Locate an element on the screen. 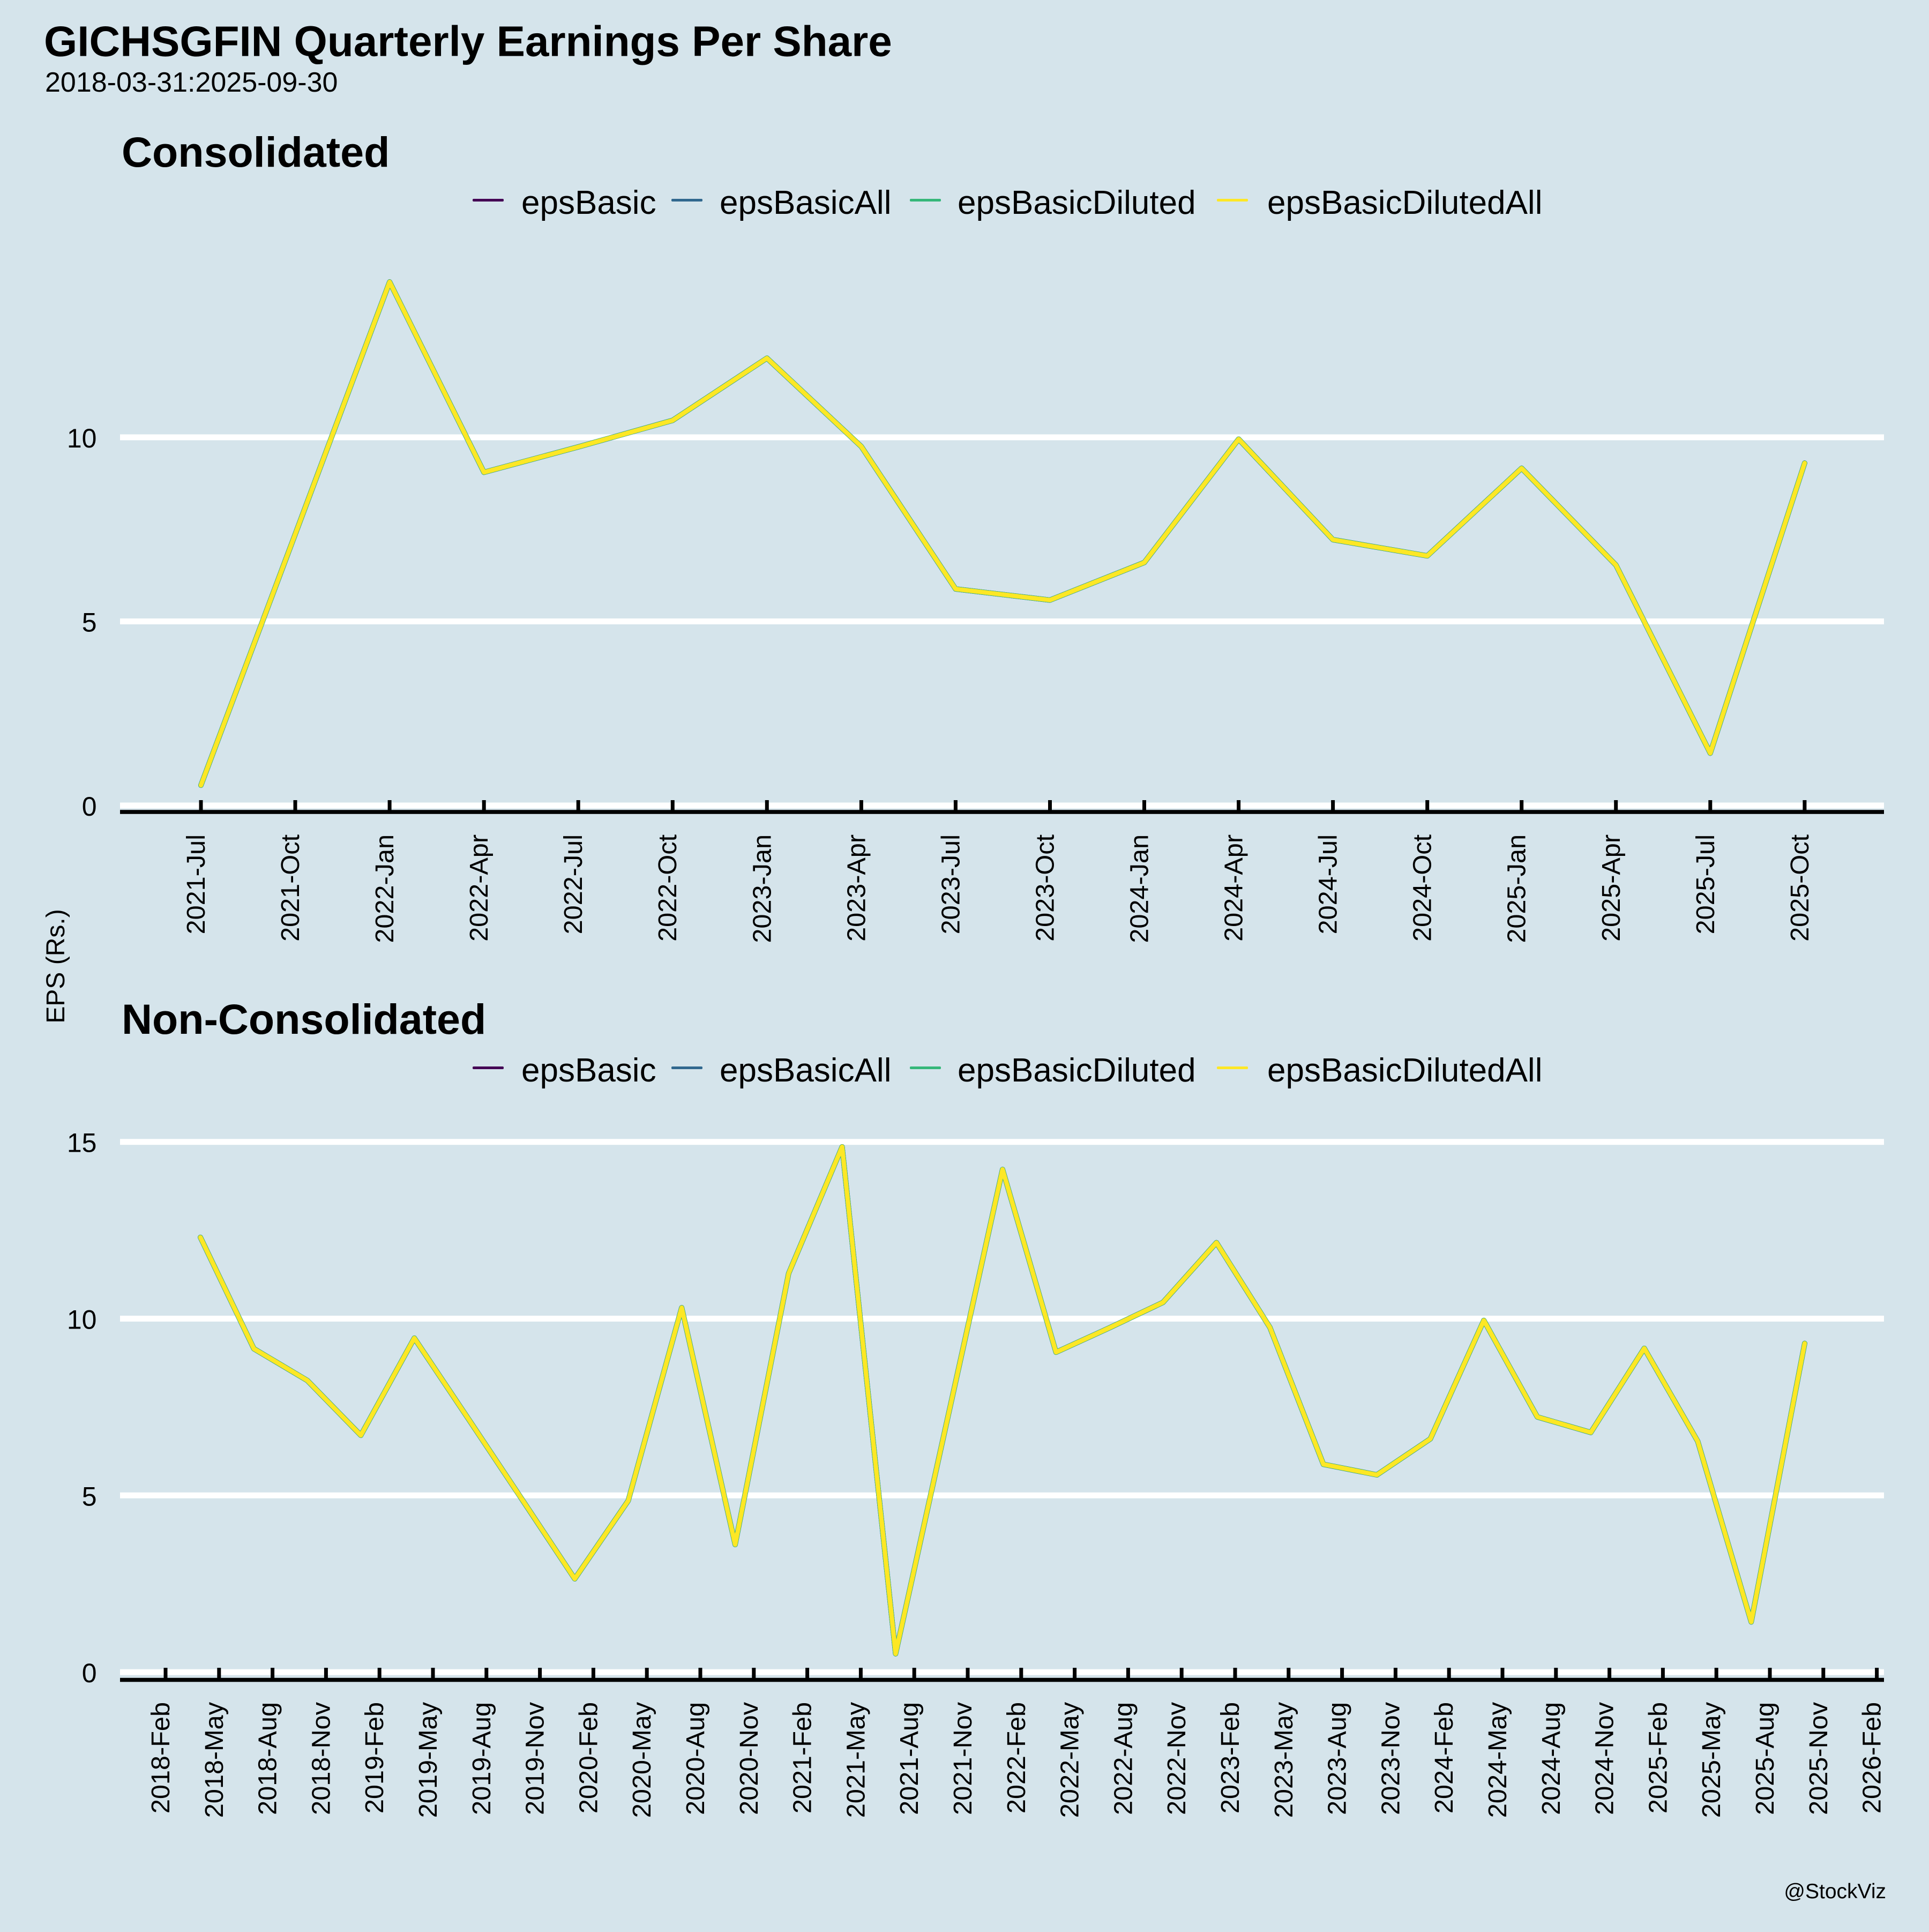  svg-text: 2023-Apr is located at coordinates (856, 888).